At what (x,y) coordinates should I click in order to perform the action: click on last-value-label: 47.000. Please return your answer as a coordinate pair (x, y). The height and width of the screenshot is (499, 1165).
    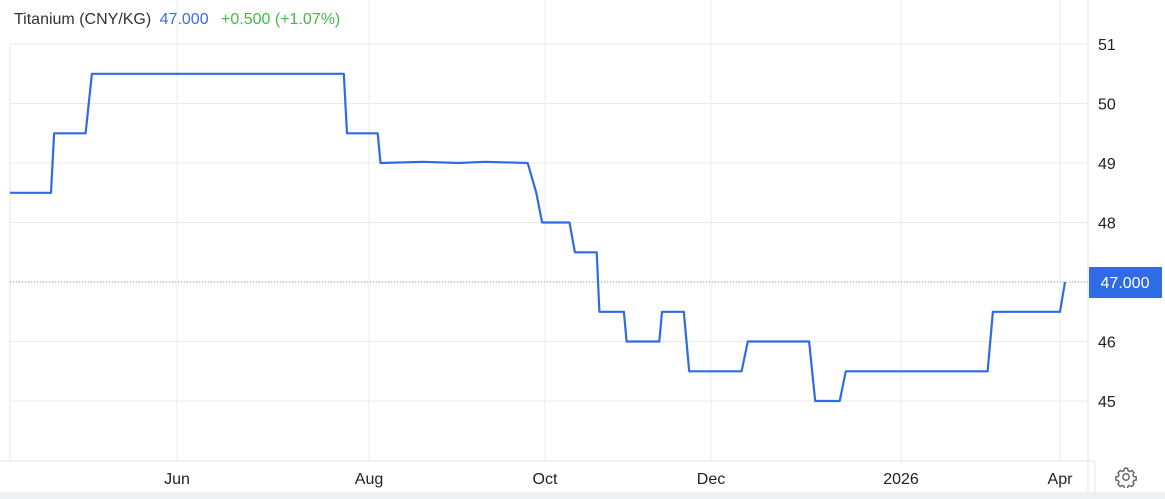
    Looking at the image, I should click on (1125, 283).